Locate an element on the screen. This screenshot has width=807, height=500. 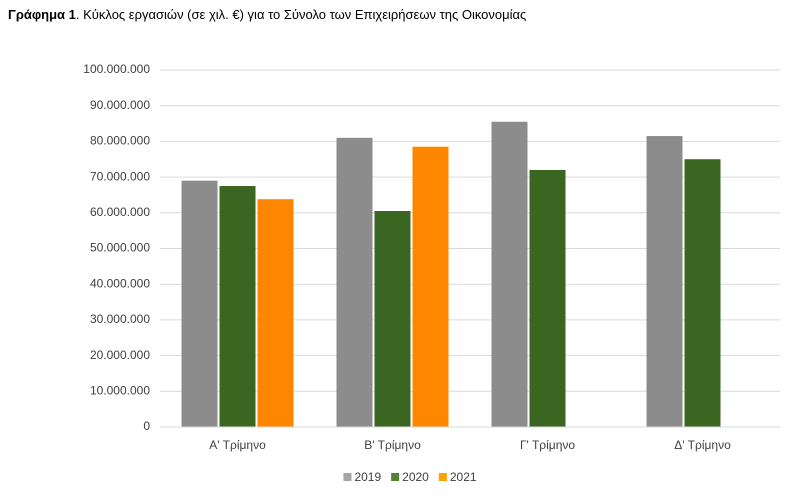
legend-label: 2020 is located at coordinates (415, 477).